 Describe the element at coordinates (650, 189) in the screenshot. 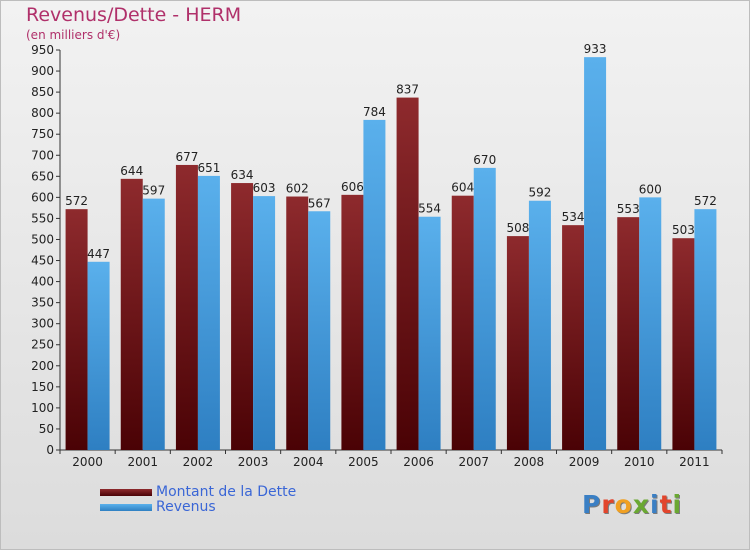

I see `label-revenus-2010: 600` at that location.